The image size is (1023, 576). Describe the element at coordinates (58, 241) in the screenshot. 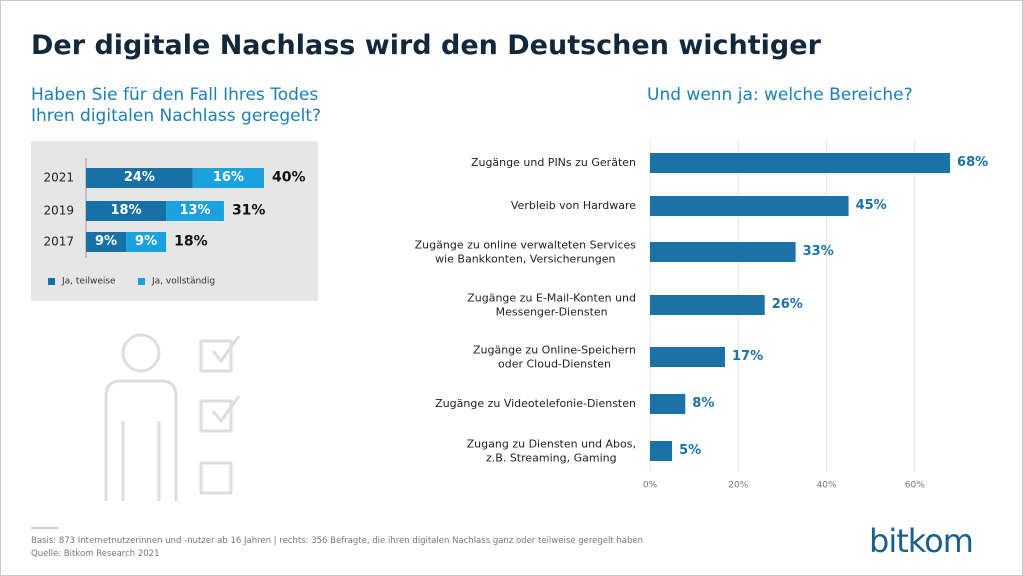

I see `category-label: 2017` at that location.